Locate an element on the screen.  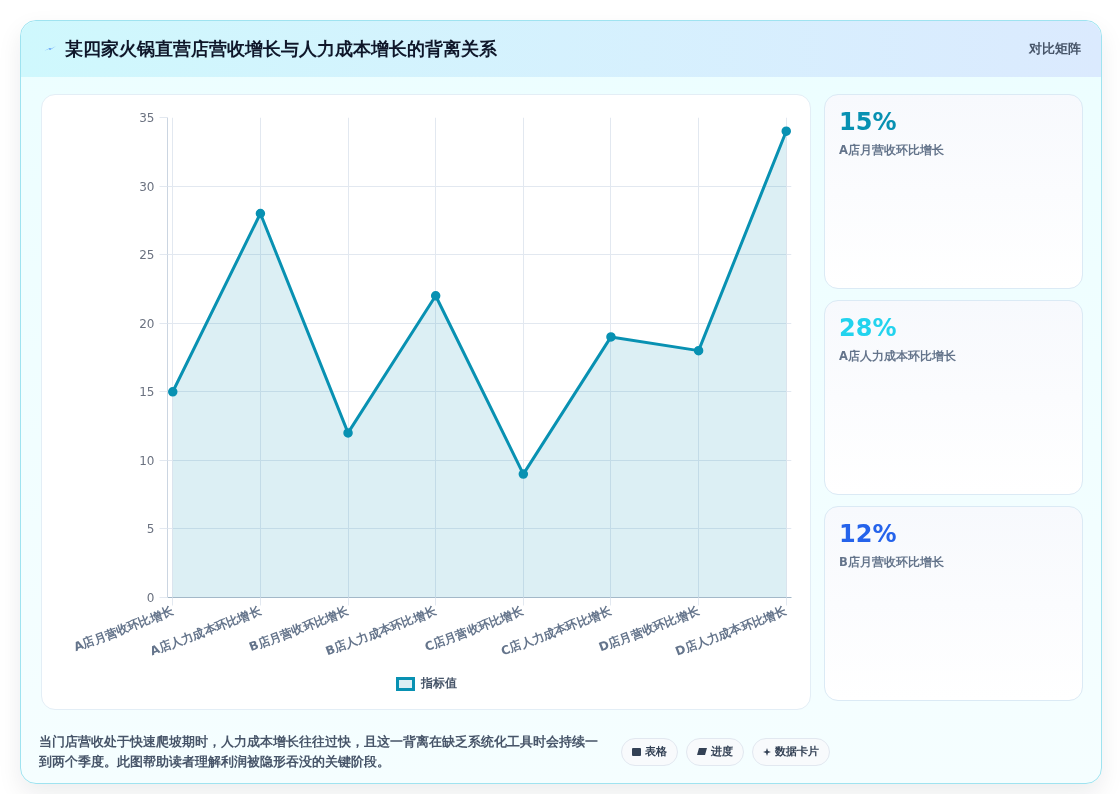
text: 进度 is located at coordinates (722, 751).